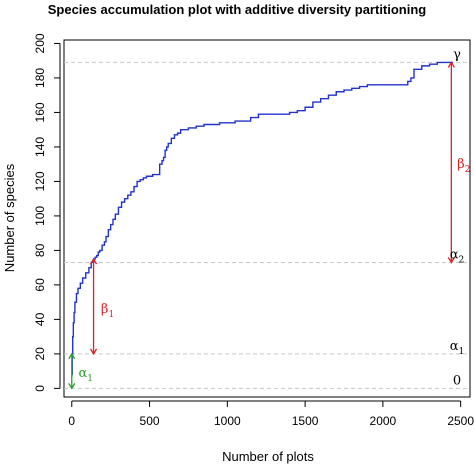  I want to click on arrow-label: β2, so click(463, 166).